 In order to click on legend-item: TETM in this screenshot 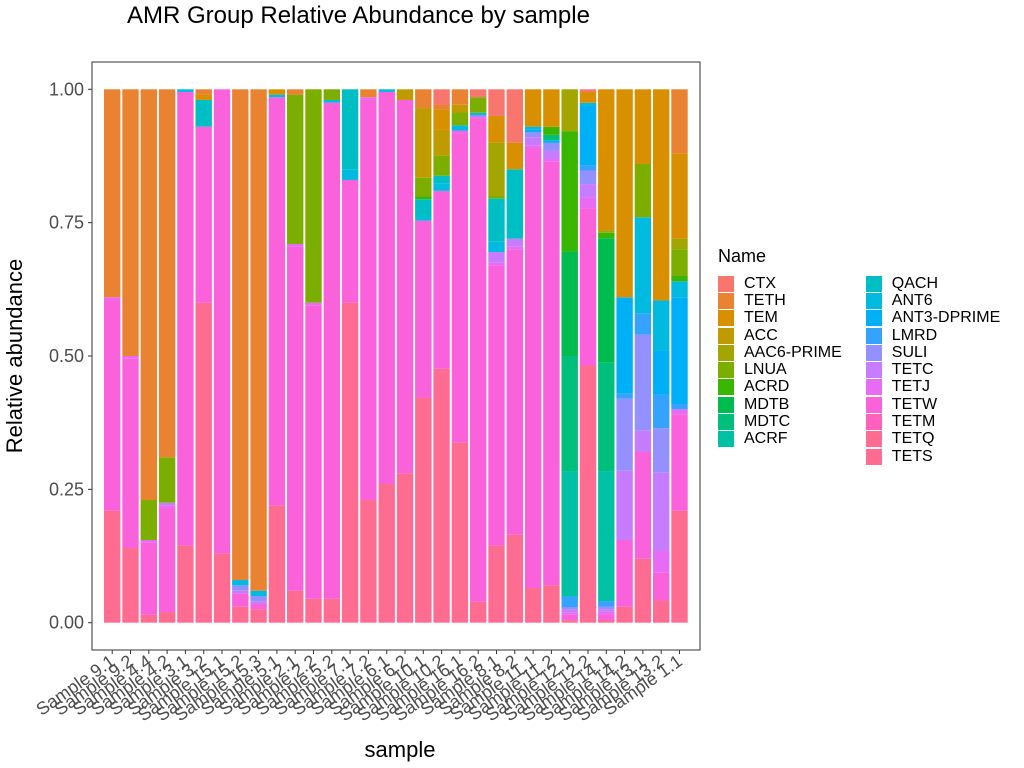, I will do `click(932, 422)`.